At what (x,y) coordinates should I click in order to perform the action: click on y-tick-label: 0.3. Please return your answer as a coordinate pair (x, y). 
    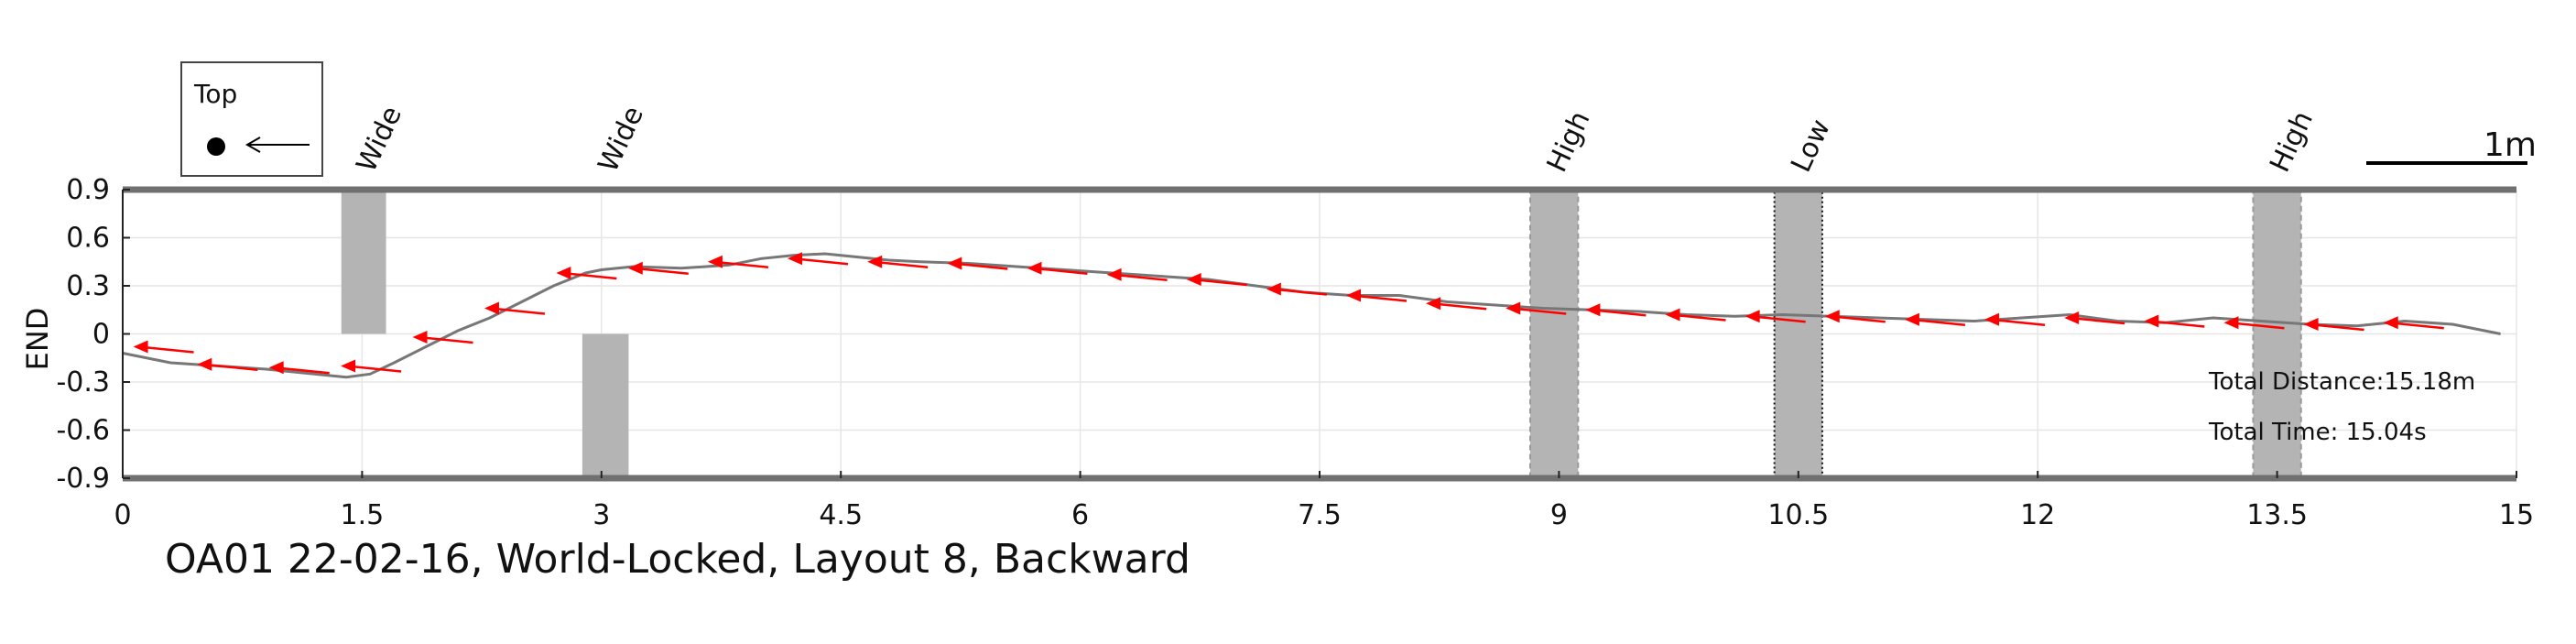
    Looking at the image, I should click on (88, 286).